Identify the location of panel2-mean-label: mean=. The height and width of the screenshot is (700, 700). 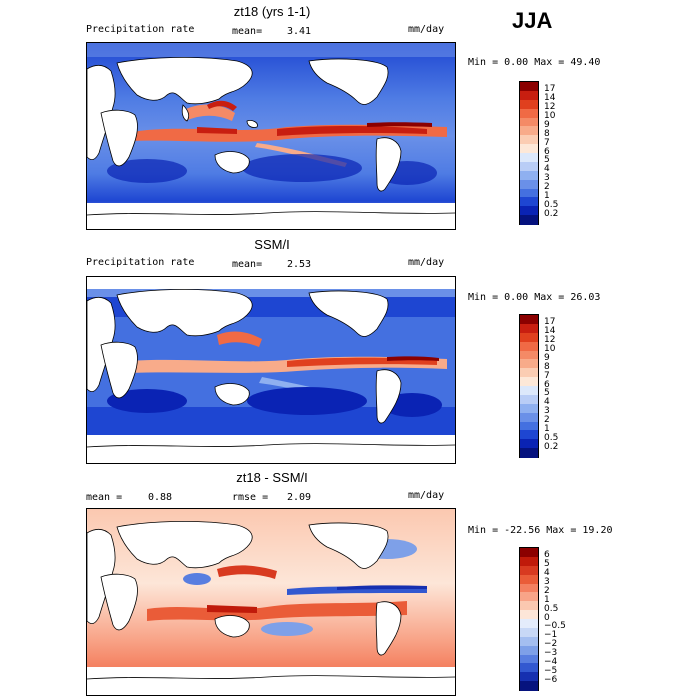
(247, 264).